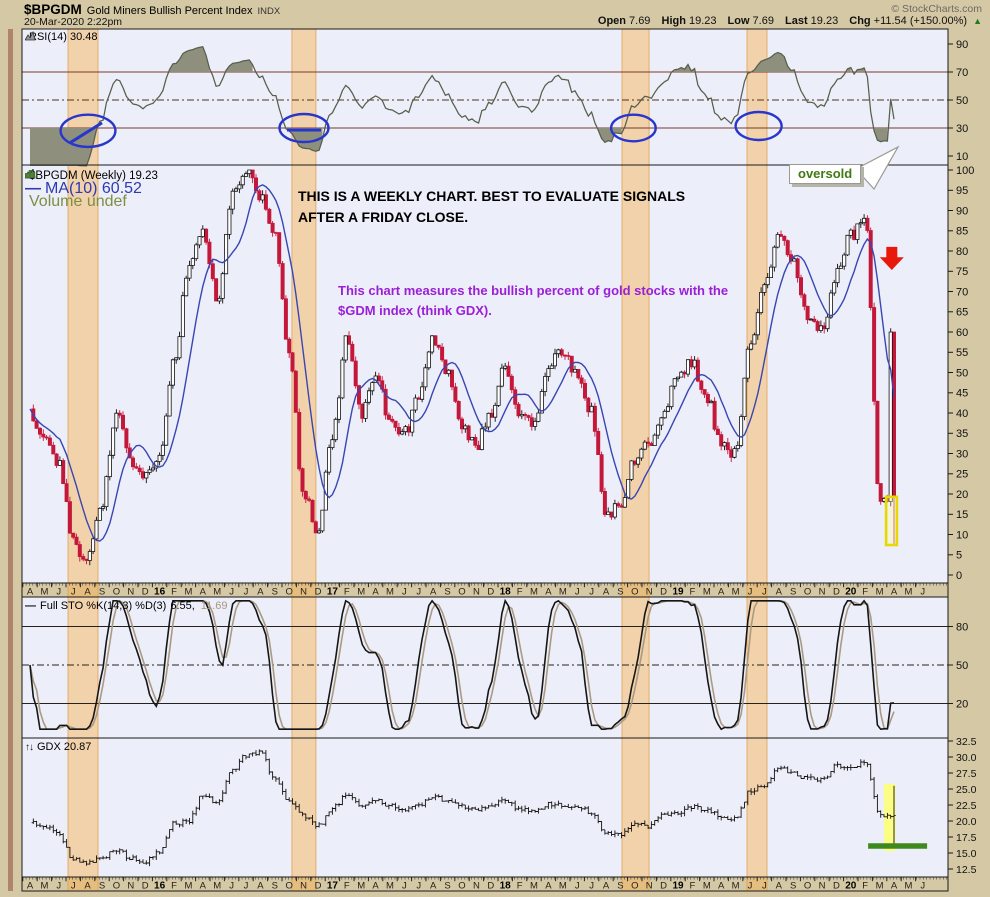 This screenshot has width=990, height=897. Describe the element at coordinates (966, 790) in the screenshot. I see `svg-text: 25.0` at that location.